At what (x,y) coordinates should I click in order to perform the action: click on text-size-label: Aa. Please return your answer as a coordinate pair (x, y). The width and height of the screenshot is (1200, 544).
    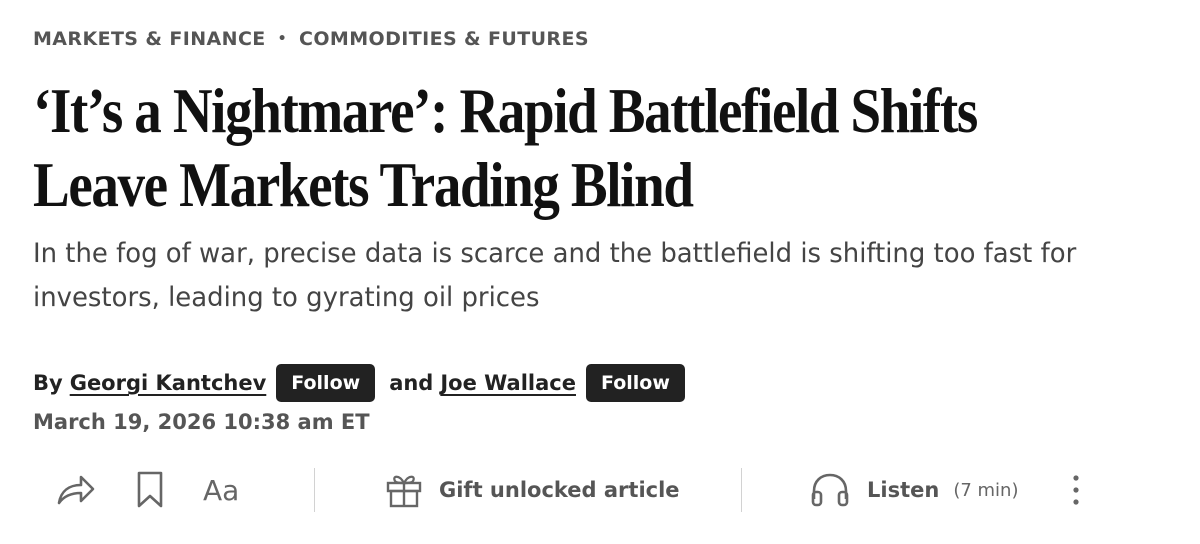
    Looking at the image, I should click on (221, 490).